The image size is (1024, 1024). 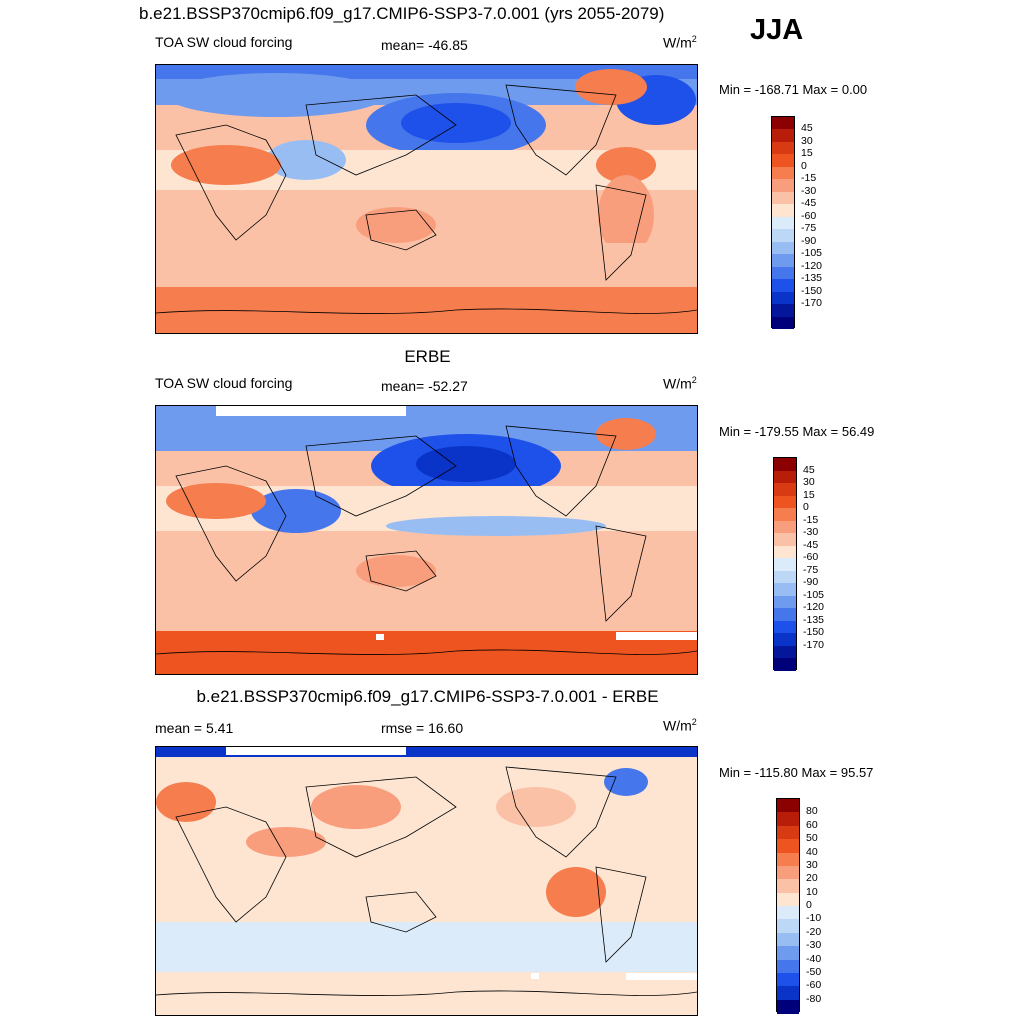 What do you see at coordinates (231, 864) in the screenshot?
I see `p3-africa-outline` at bounding box center [231, 864].